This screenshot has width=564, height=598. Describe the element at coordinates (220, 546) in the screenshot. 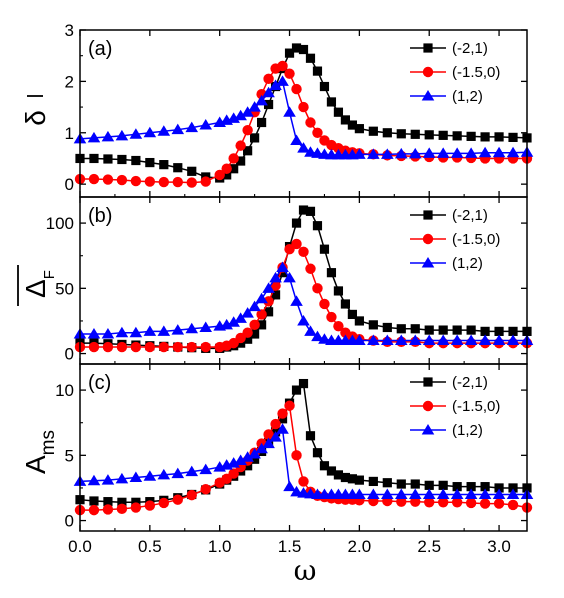

I see `xtick-label-2: 1.0` at that location.